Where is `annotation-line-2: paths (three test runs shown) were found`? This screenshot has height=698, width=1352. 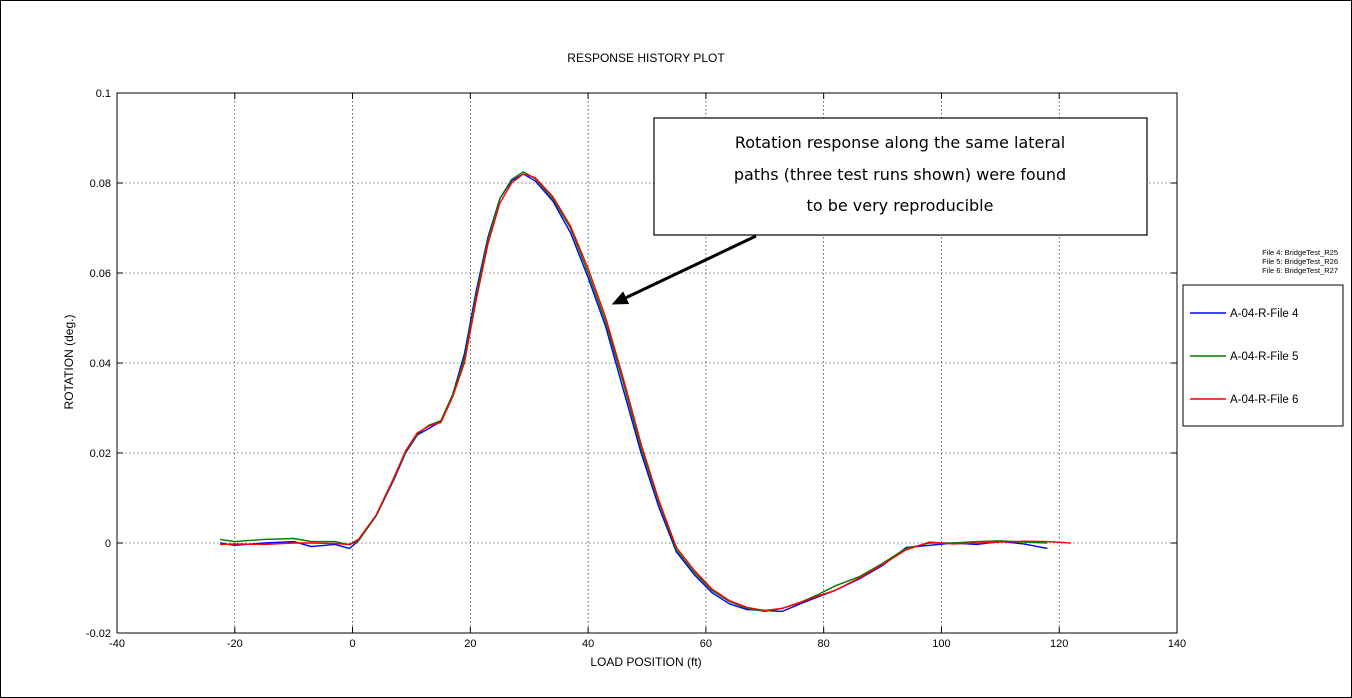 annotation-line-2: paths (three test runs shown) were found is located at coordinates (900, 174).